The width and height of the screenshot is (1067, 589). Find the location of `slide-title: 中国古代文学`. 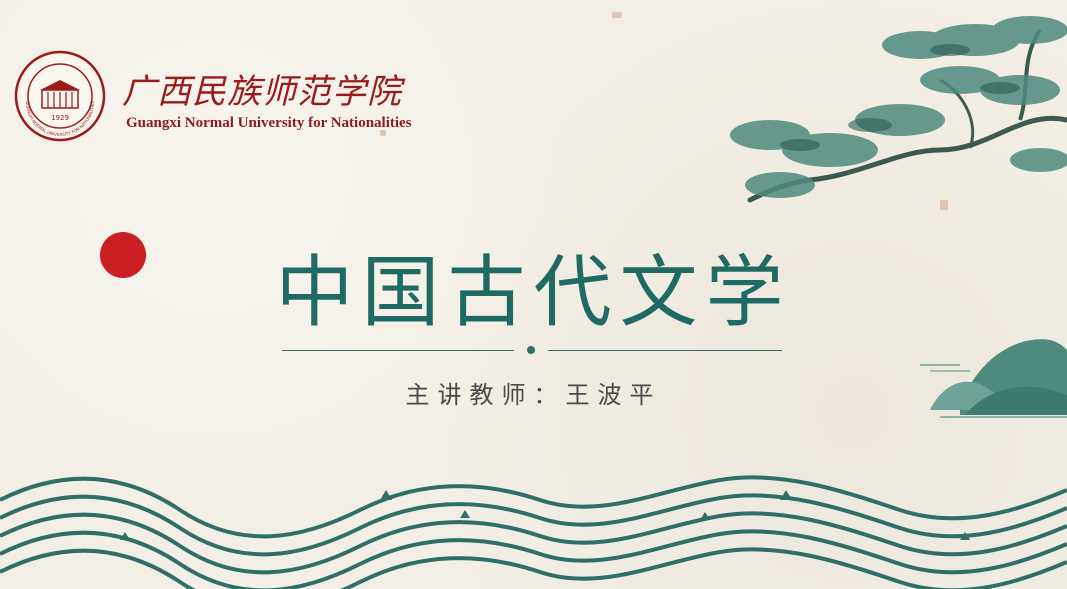

slide-title: 中国古代文学 is located at coordinates (533, 293).